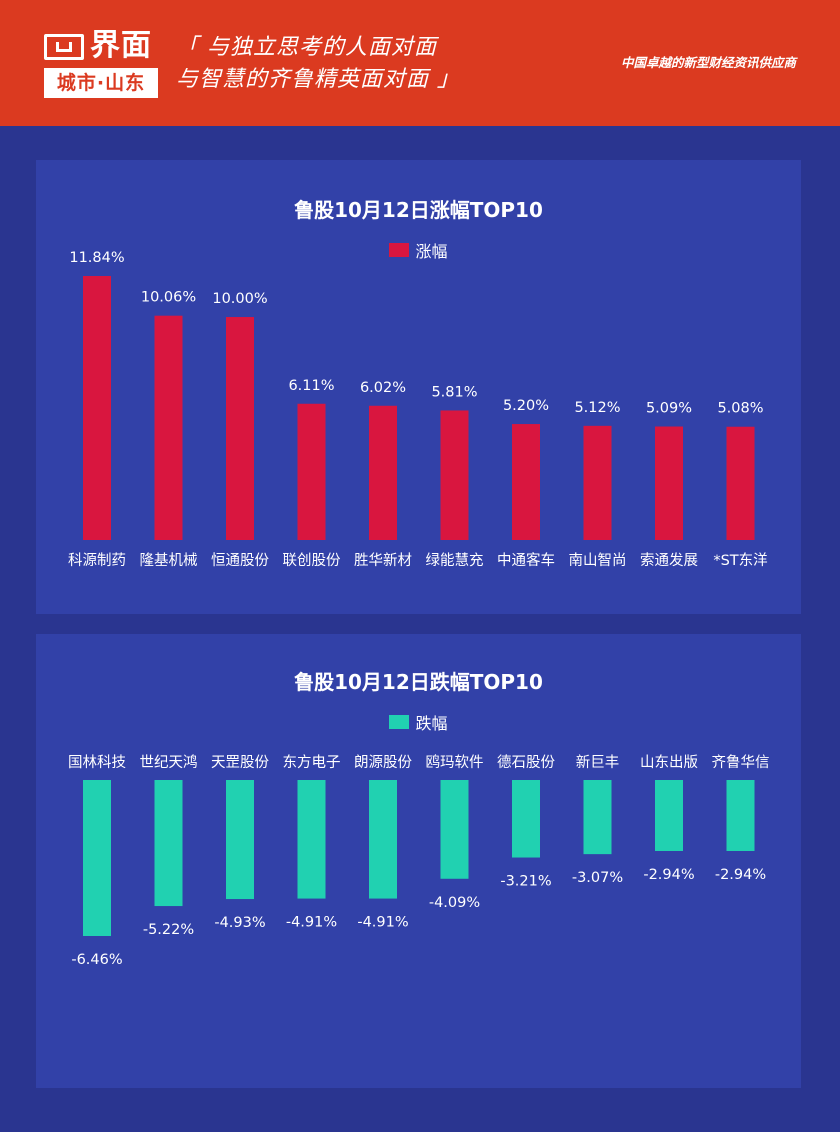  I want to click on data-label: 5.20%, so click(526, 406).